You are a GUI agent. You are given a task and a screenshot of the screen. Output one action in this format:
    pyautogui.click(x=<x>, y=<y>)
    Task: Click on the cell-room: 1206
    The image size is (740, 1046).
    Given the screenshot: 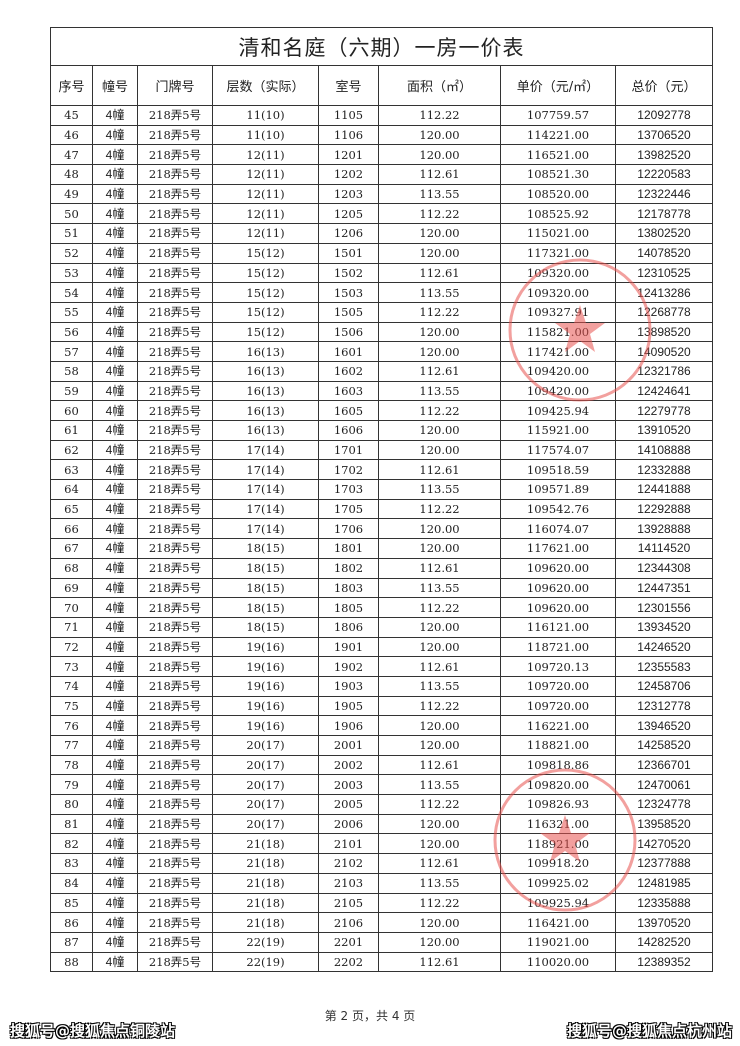 What is the action you would take?
    pyautogui.click(x=348, y=233)
    